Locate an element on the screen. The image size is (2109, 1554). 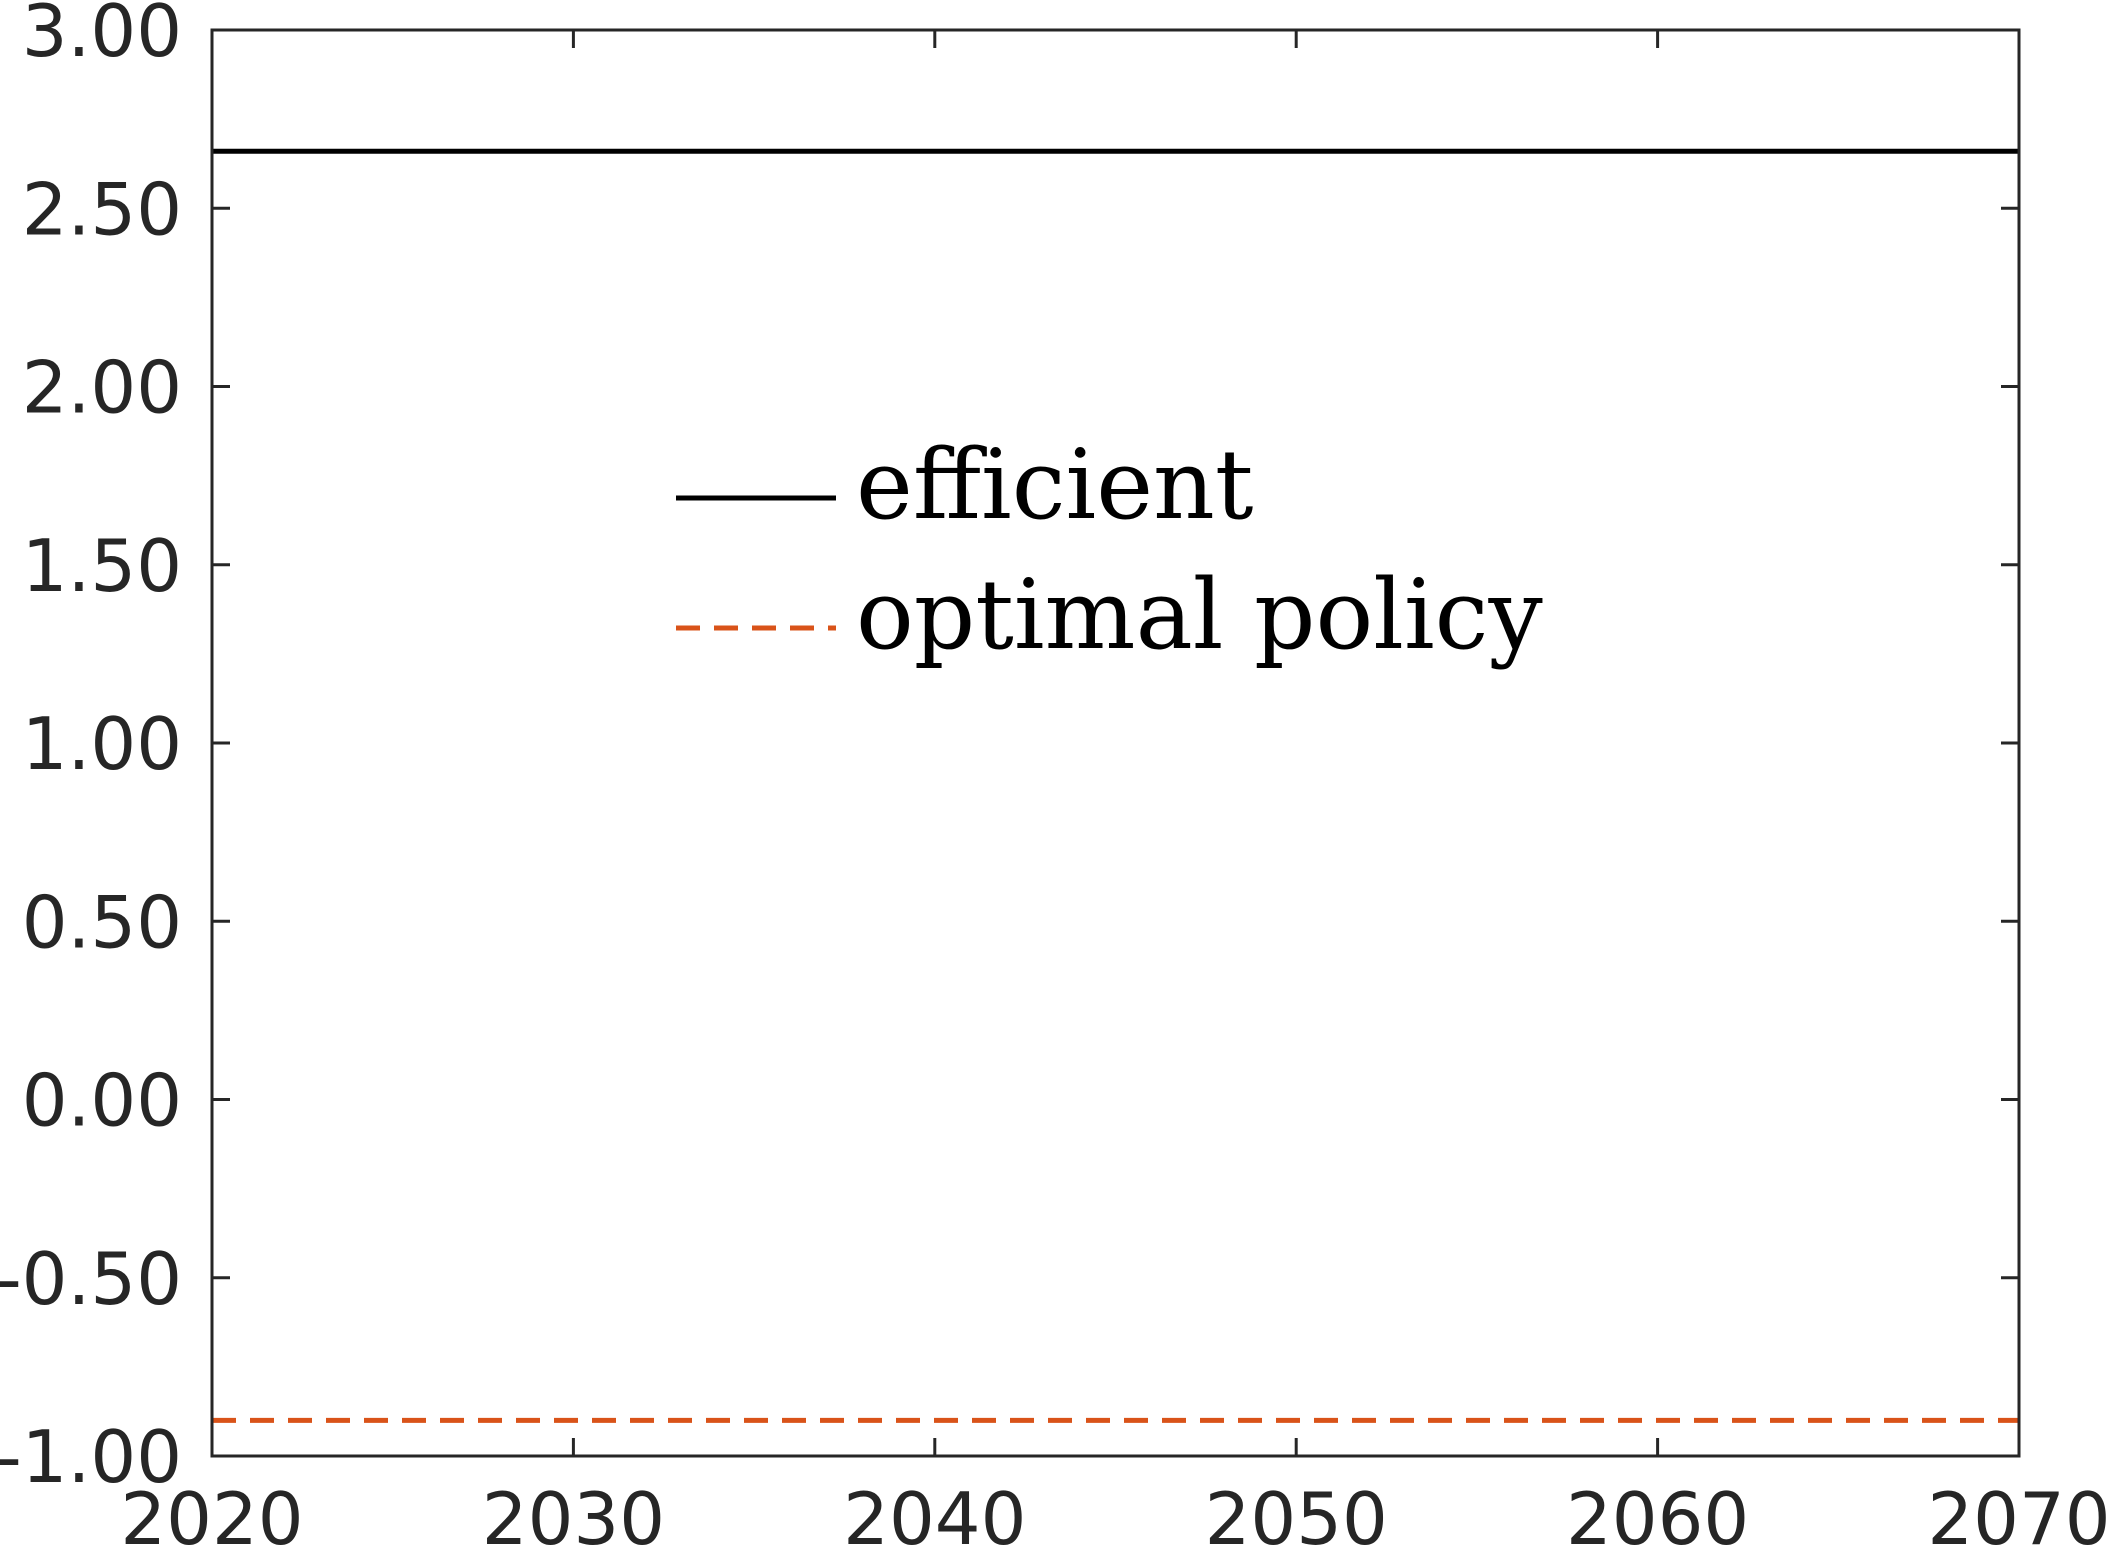
x-tick-label: 2030 is located at coordinates (573, 1515).